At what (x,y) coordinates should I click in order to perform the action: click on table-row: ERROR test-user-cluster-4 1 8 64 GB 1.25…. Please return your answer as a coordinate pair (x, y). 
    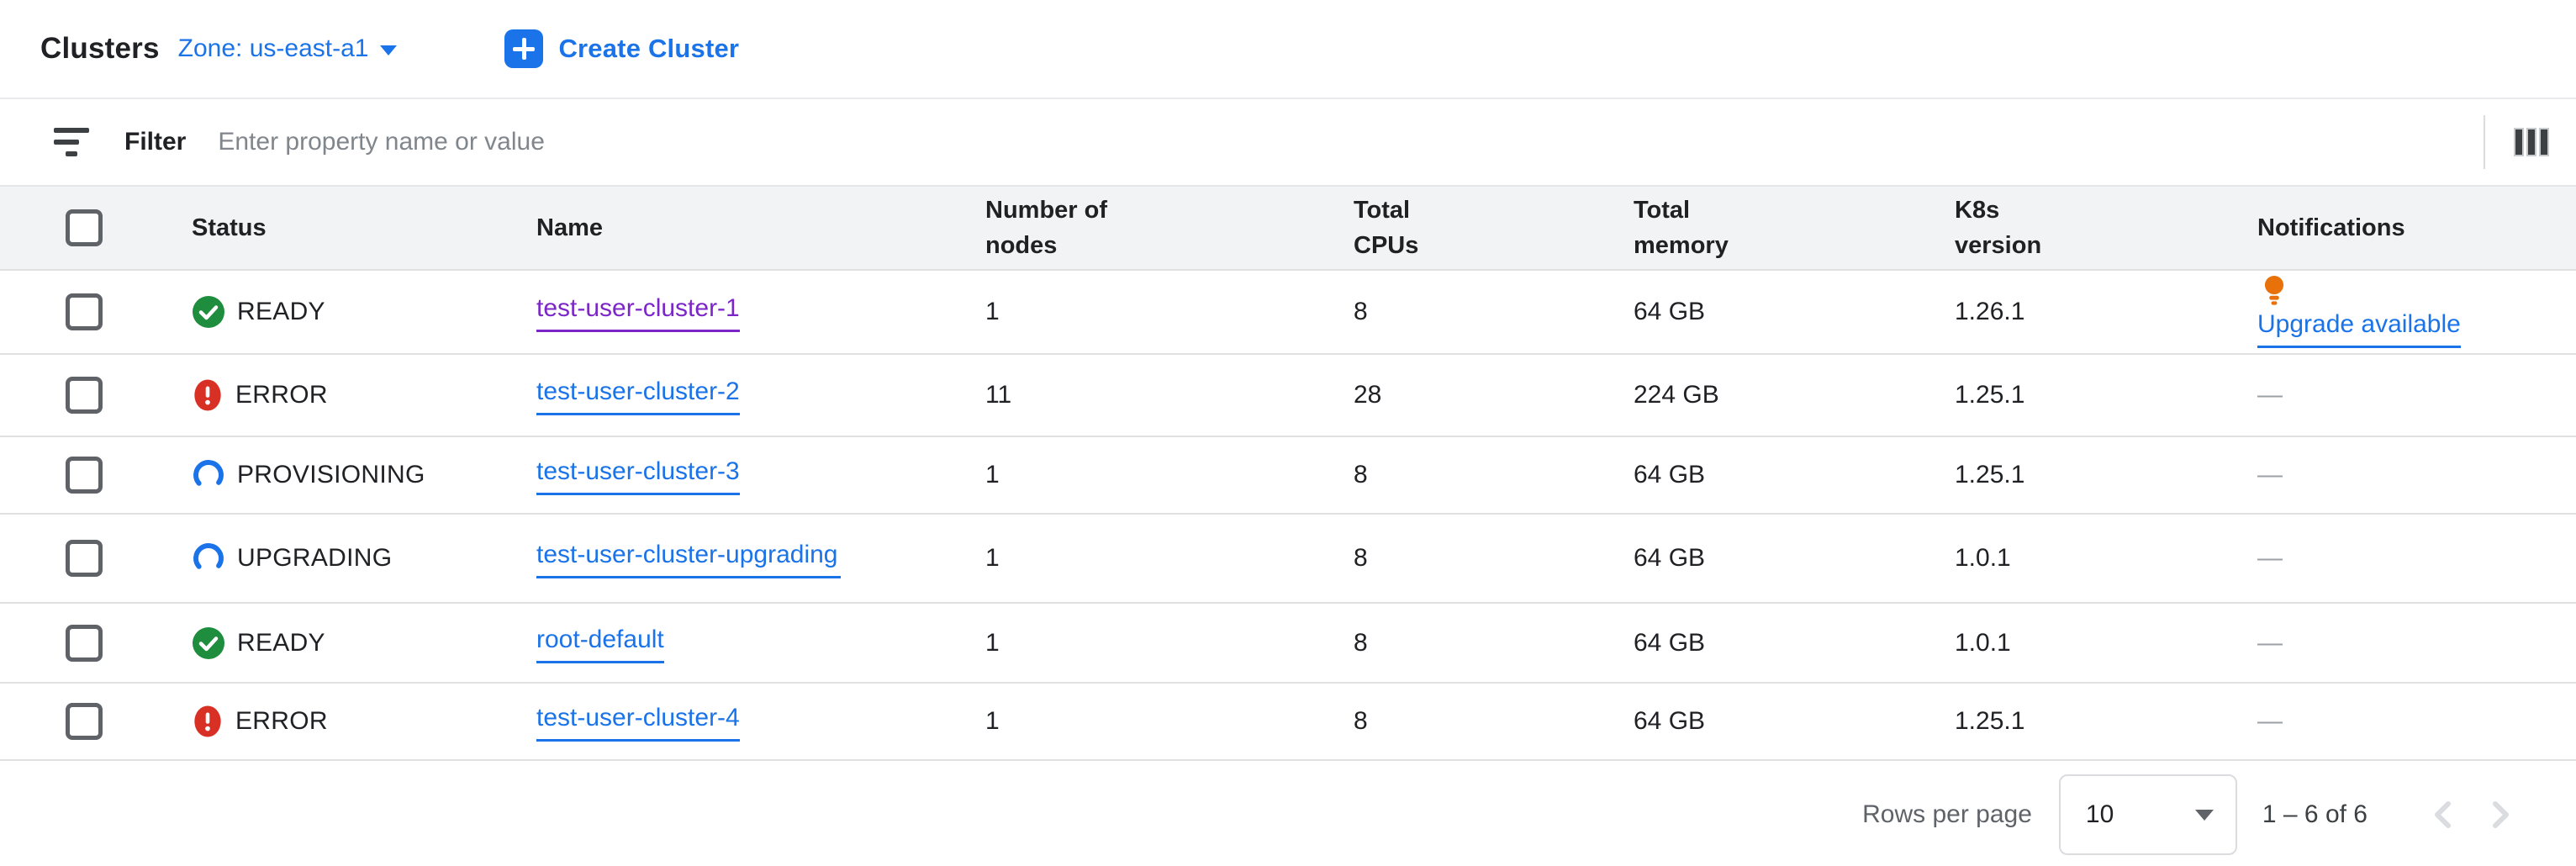
    Looking at the image, I should click on (1288, 721).